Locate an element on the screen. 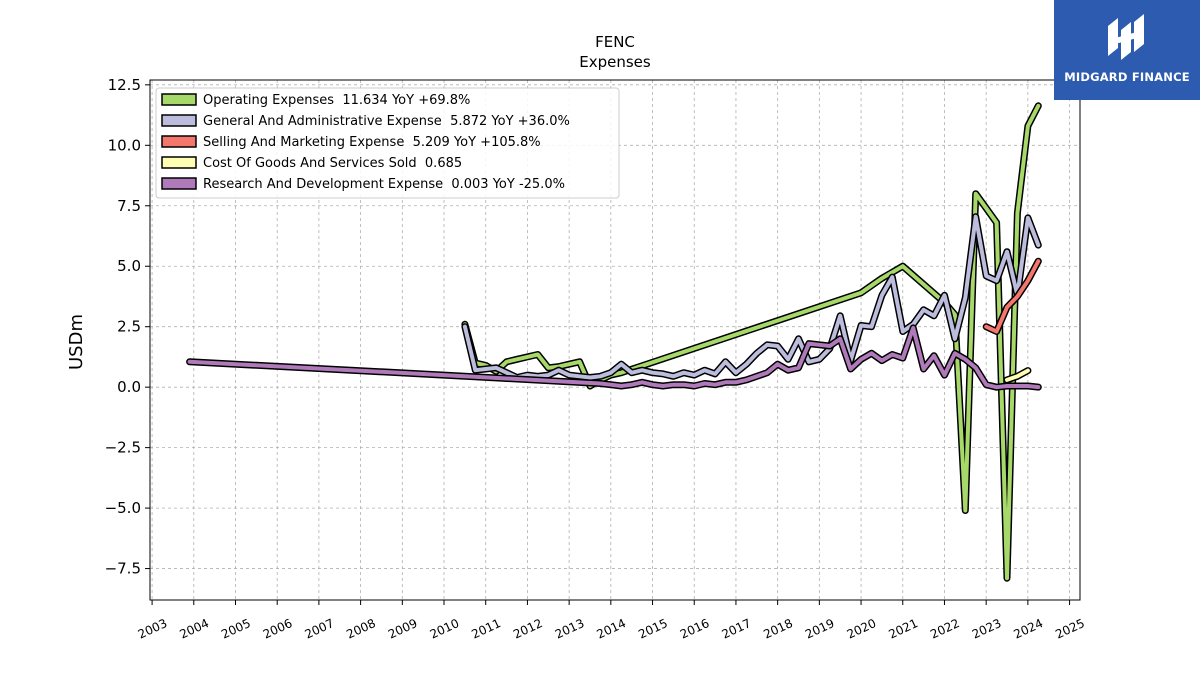 The width and height of the screenshot is (1200, 675). x-tick-label: 2023 is located at coordinates (987, 629).